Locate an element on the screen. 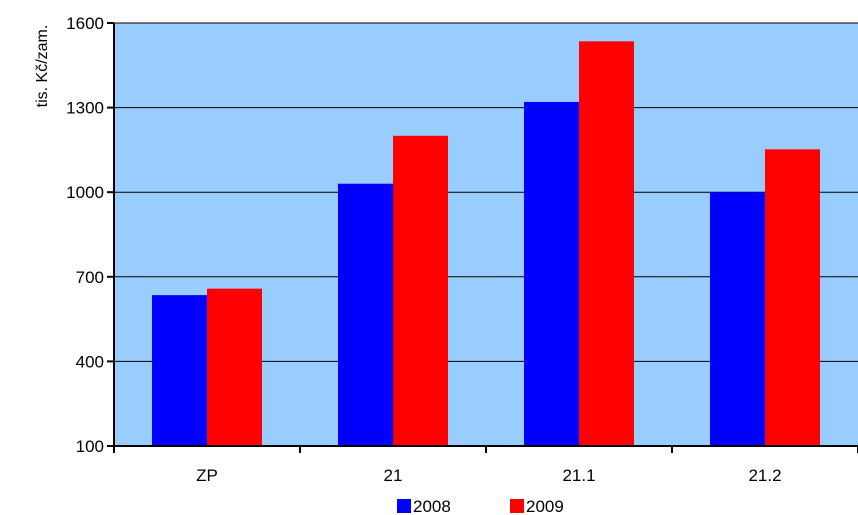 The height and width of the screenshot is (515, 858). bar-2008-ZP is located at coordinates (179, 370).